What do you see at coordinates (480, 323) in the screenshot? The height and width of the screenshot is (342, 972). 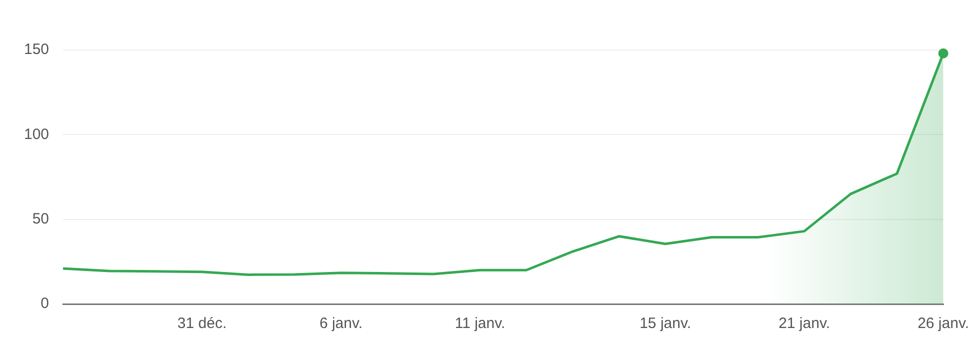 I see `x-tick-label: 11 janv.` at bounding box center [480, 323].